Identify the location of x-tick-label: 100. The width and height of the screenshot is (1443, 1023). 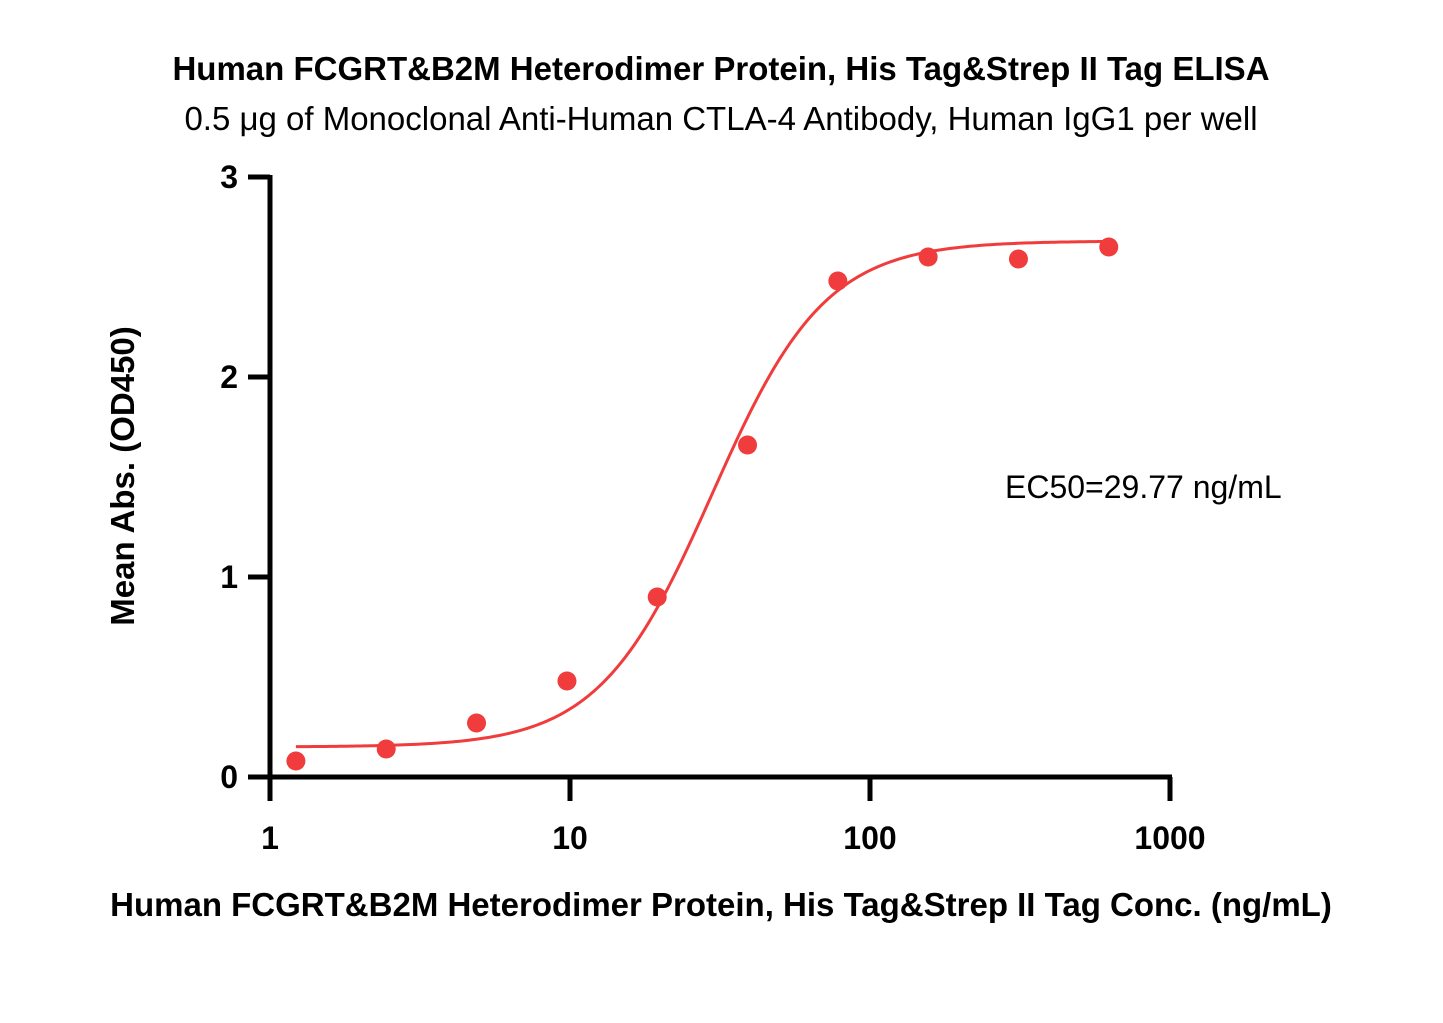
(869, 838).